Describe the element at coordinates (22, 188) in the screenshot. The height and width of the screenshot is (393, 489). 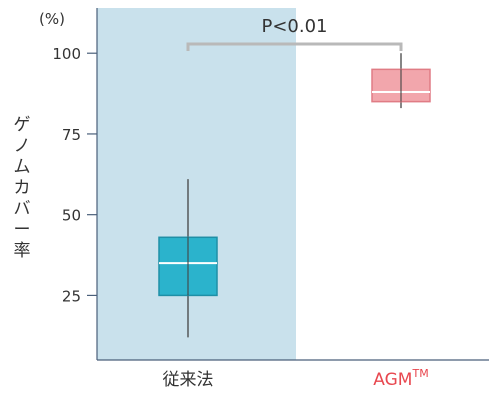
I see `y-axis-label-char-3: カ` at that location.